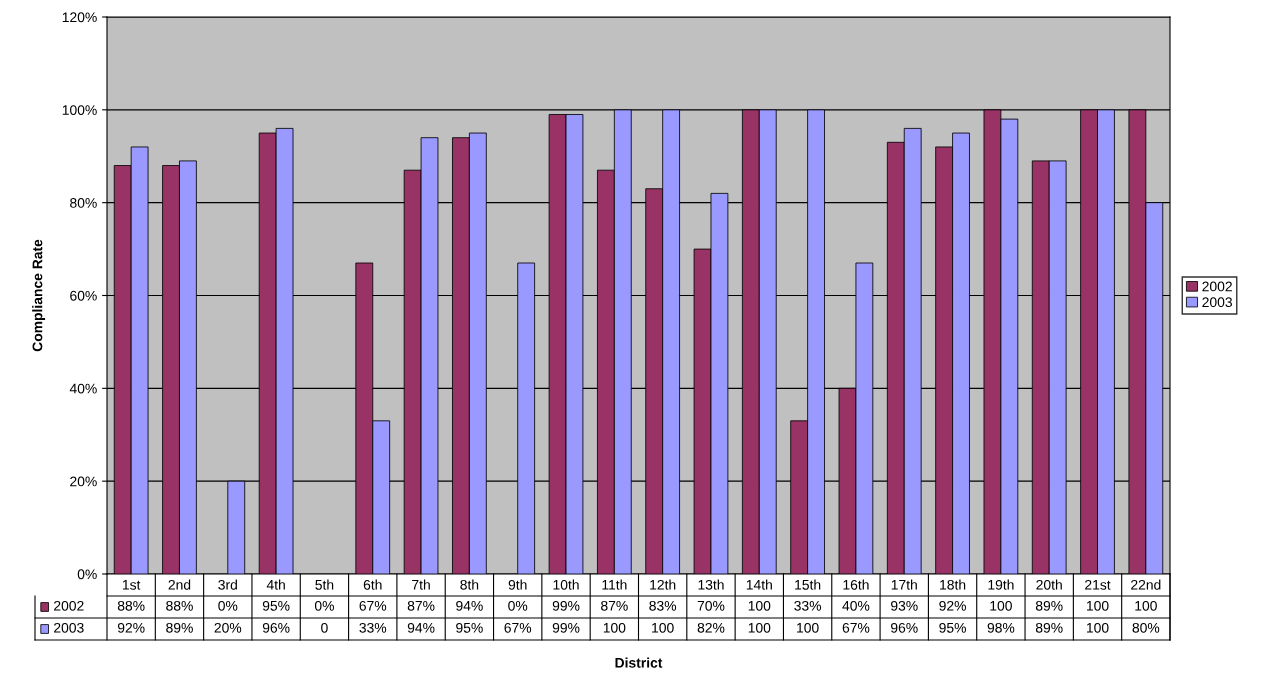 Image resolution: width=1265 pixels, height=678 pixels. I want to click on y-tick-label: 0%, so click(87, 574).